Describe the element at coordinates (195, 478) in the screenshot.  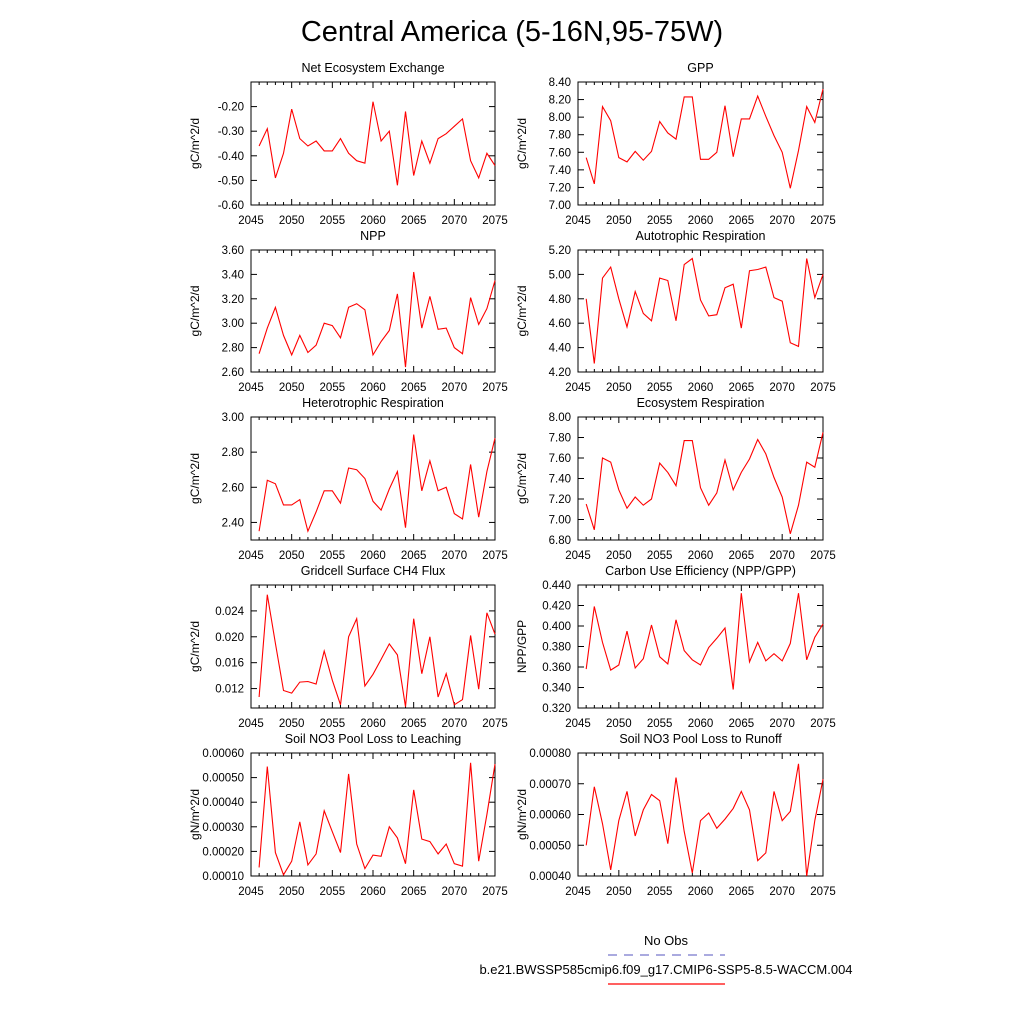
I see `panel-5-ylabel: gC/m^2/d` at that location.